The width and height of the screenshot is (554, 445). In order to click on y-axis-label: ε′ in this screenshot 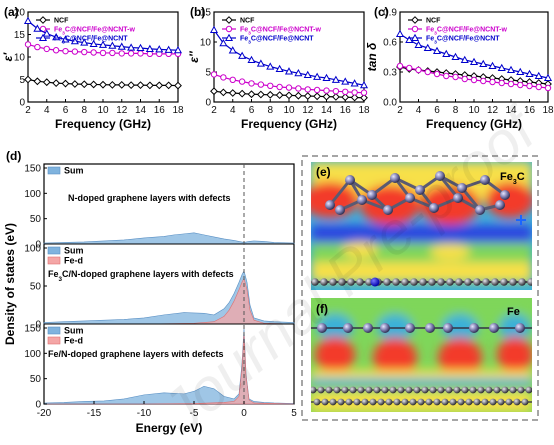, I will do `click(8, 57)`.